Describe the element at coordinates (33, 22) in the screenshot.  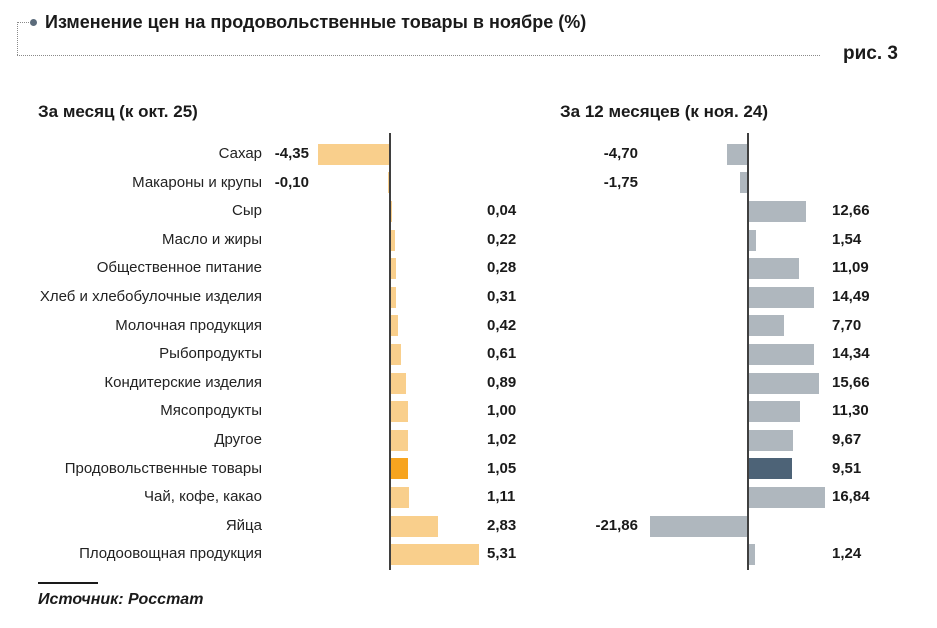
I see `bullet-icon` at that location.